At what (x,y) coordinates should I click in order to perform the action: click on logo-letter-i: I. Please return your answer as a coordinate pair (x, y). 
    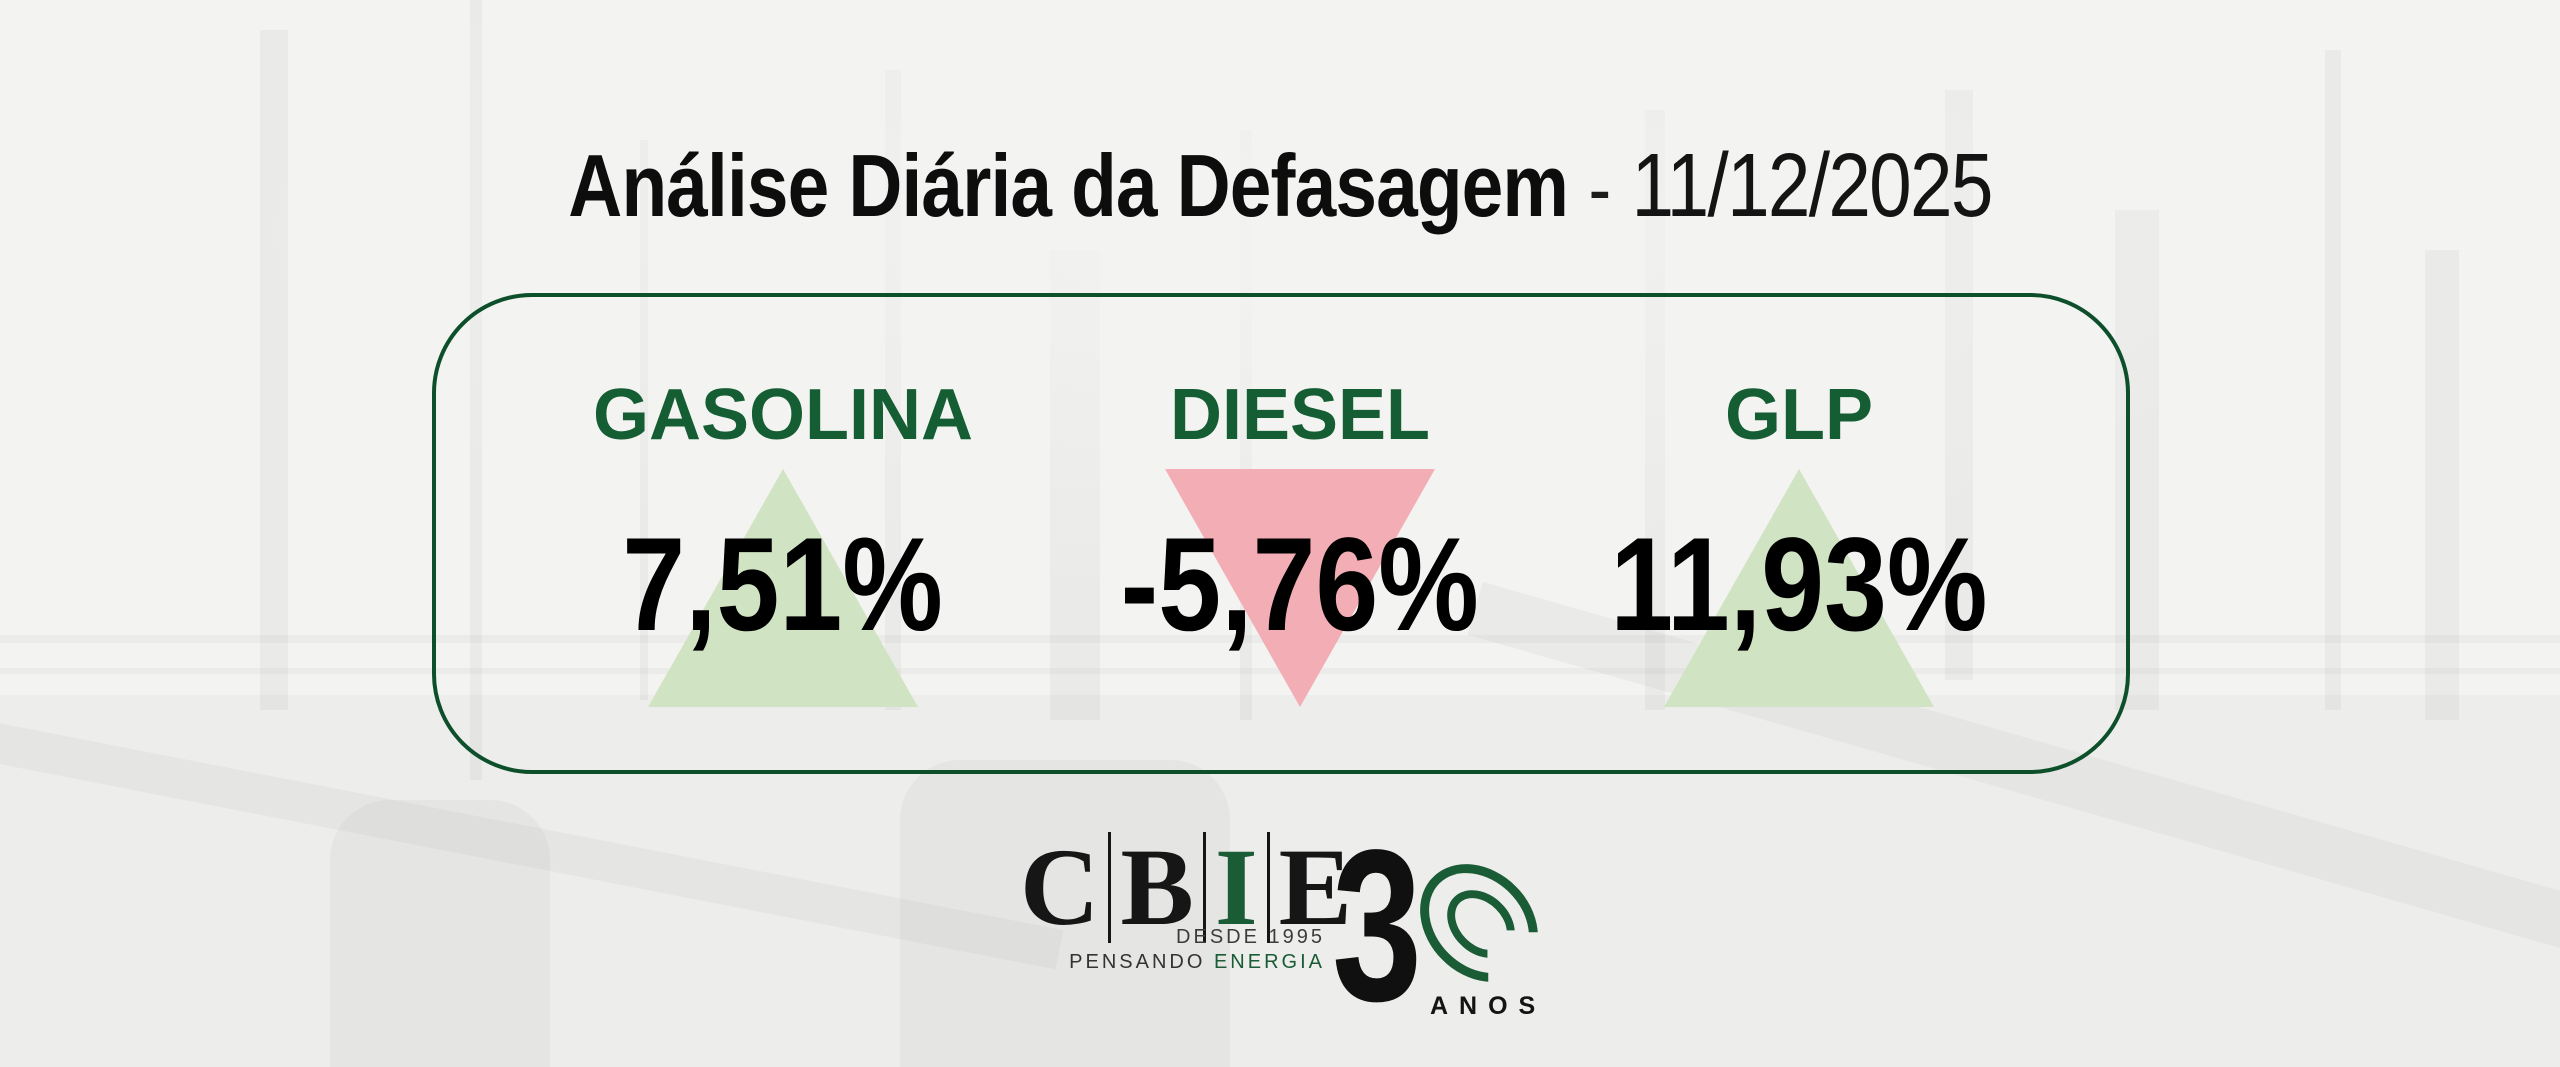
    Looking at the image, I should click on (1236, 887).